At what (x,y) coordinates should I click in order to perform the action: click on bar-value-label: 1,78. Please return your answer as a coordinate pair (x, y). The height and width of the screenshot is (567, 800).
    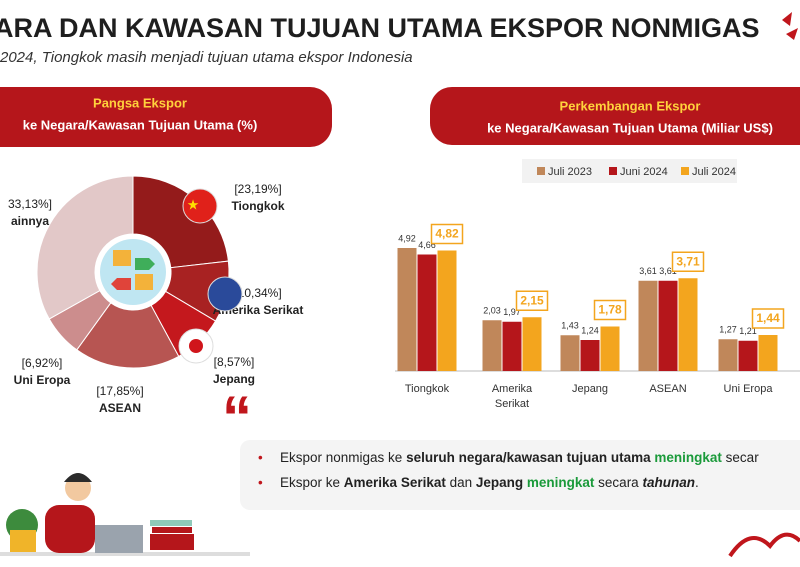
    Looking at the image, I should click on (610, 310).